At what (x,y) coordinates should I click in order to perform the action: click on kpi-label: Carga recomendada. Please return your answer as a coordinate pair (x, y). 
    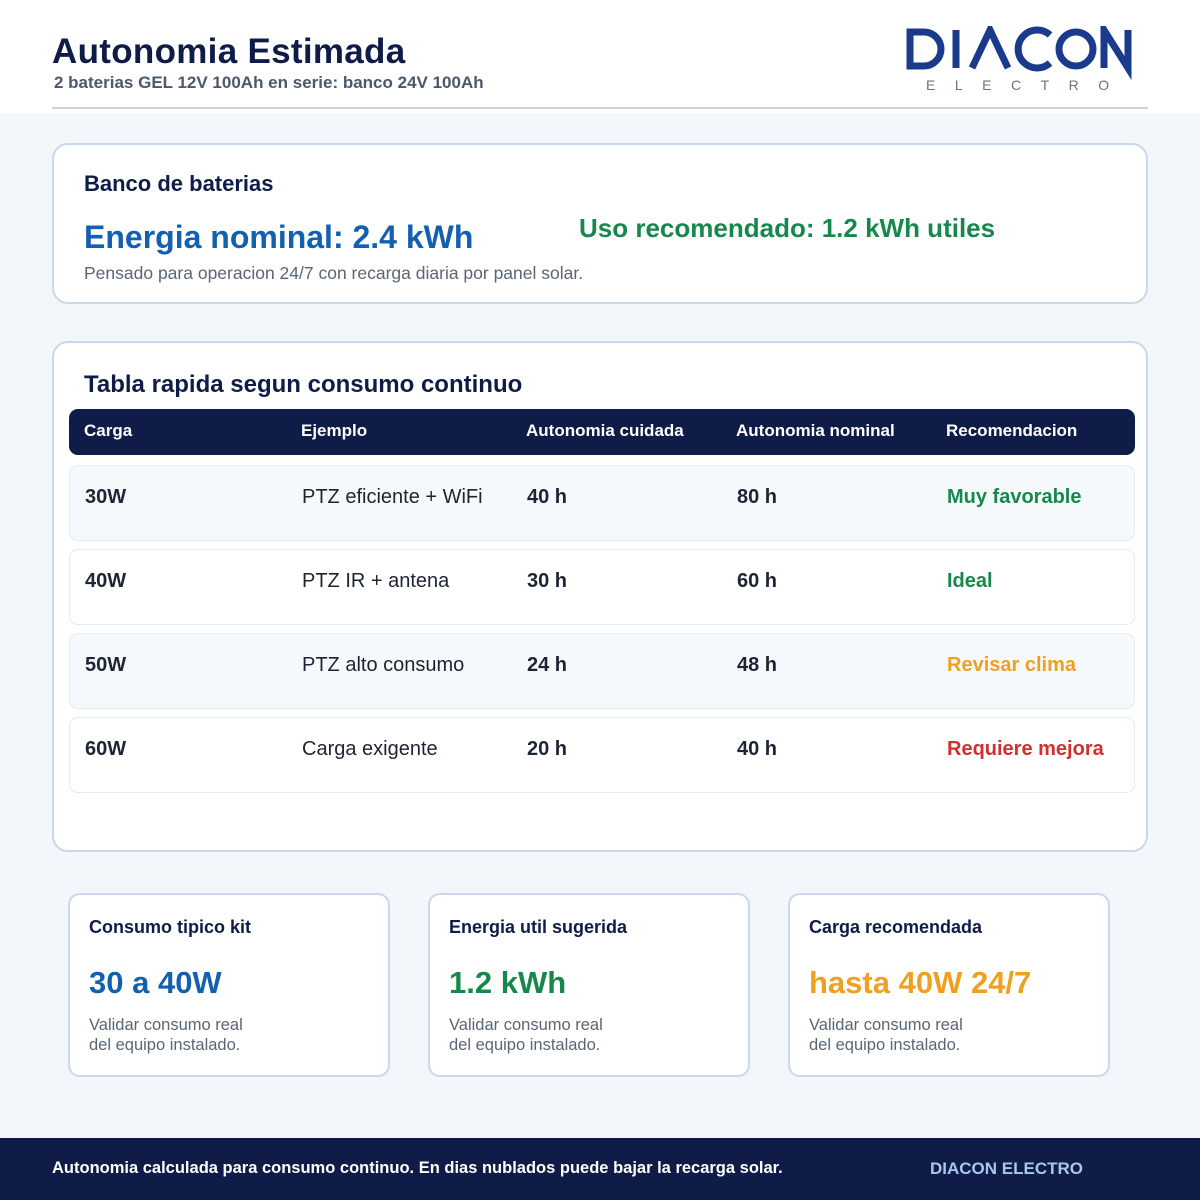
    Looking at the image, I should click on (896, 927).